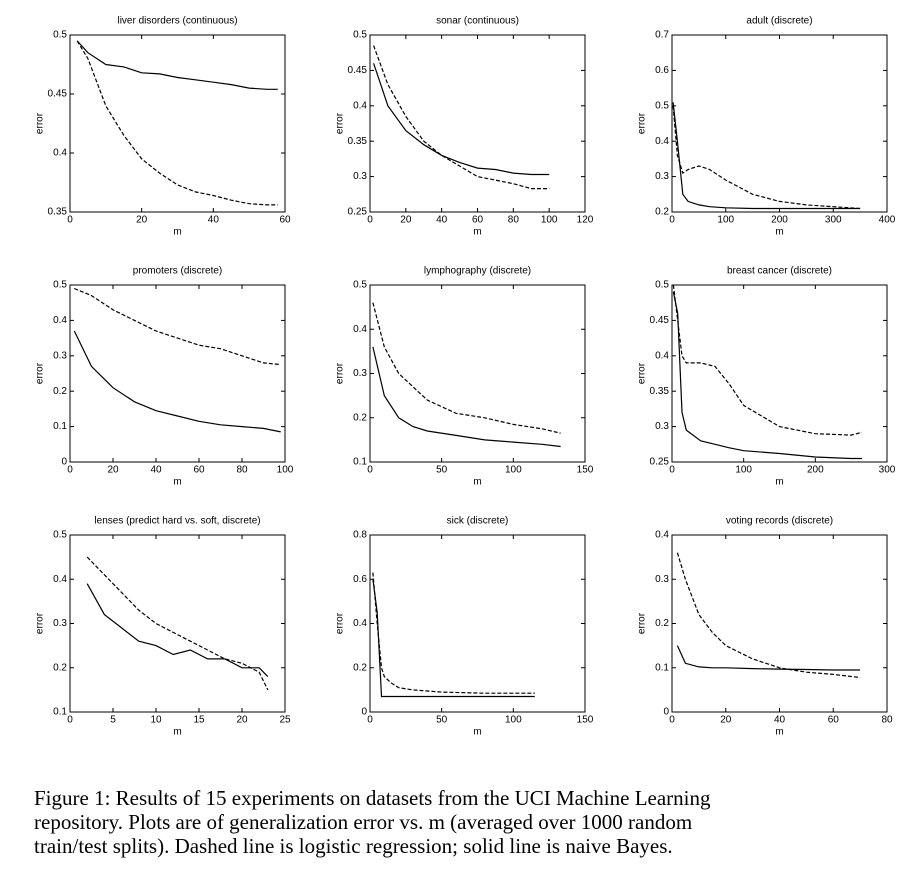  What do you see at coordinates (477, 21) in the screenshot?
I see `chart-title: sonar (continuous)` at bounding box center [477, 21].